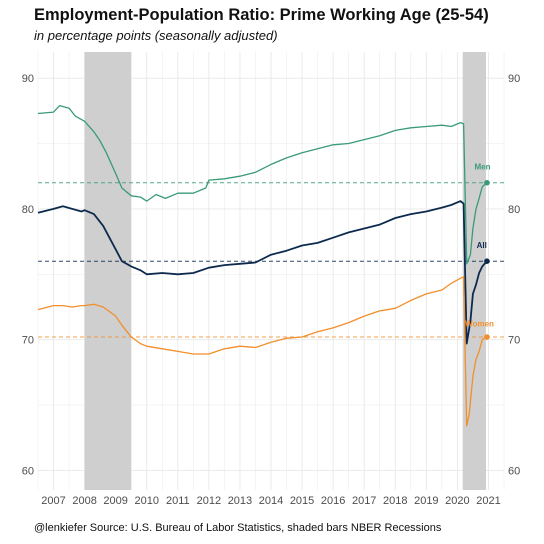 This screenshot has width=544, height=544. What do you see at coordinates (240, 501) in the screenshot?
I see `x-tick-label: 2013` at bounding box center [240, 501].